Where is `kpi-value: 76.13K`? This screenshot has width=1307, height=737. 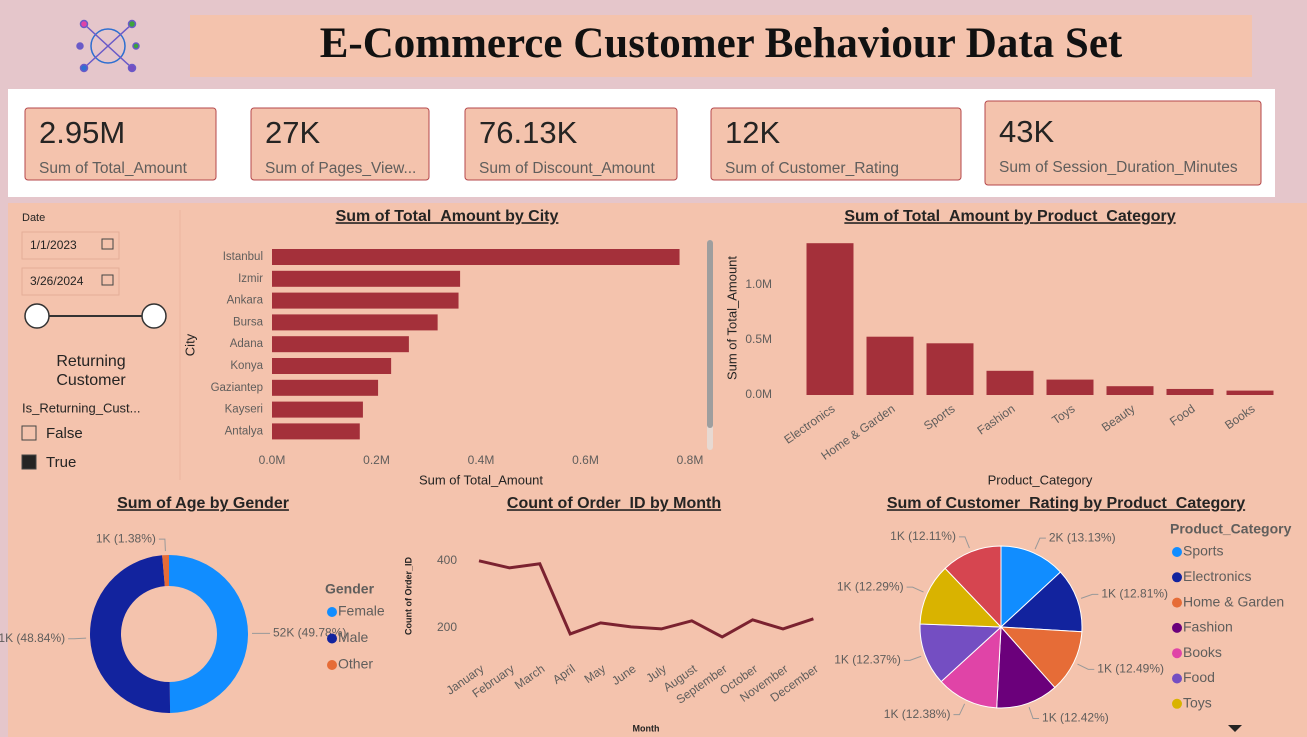
kpi-value: 76.13K is located at coordinates (528, 132).